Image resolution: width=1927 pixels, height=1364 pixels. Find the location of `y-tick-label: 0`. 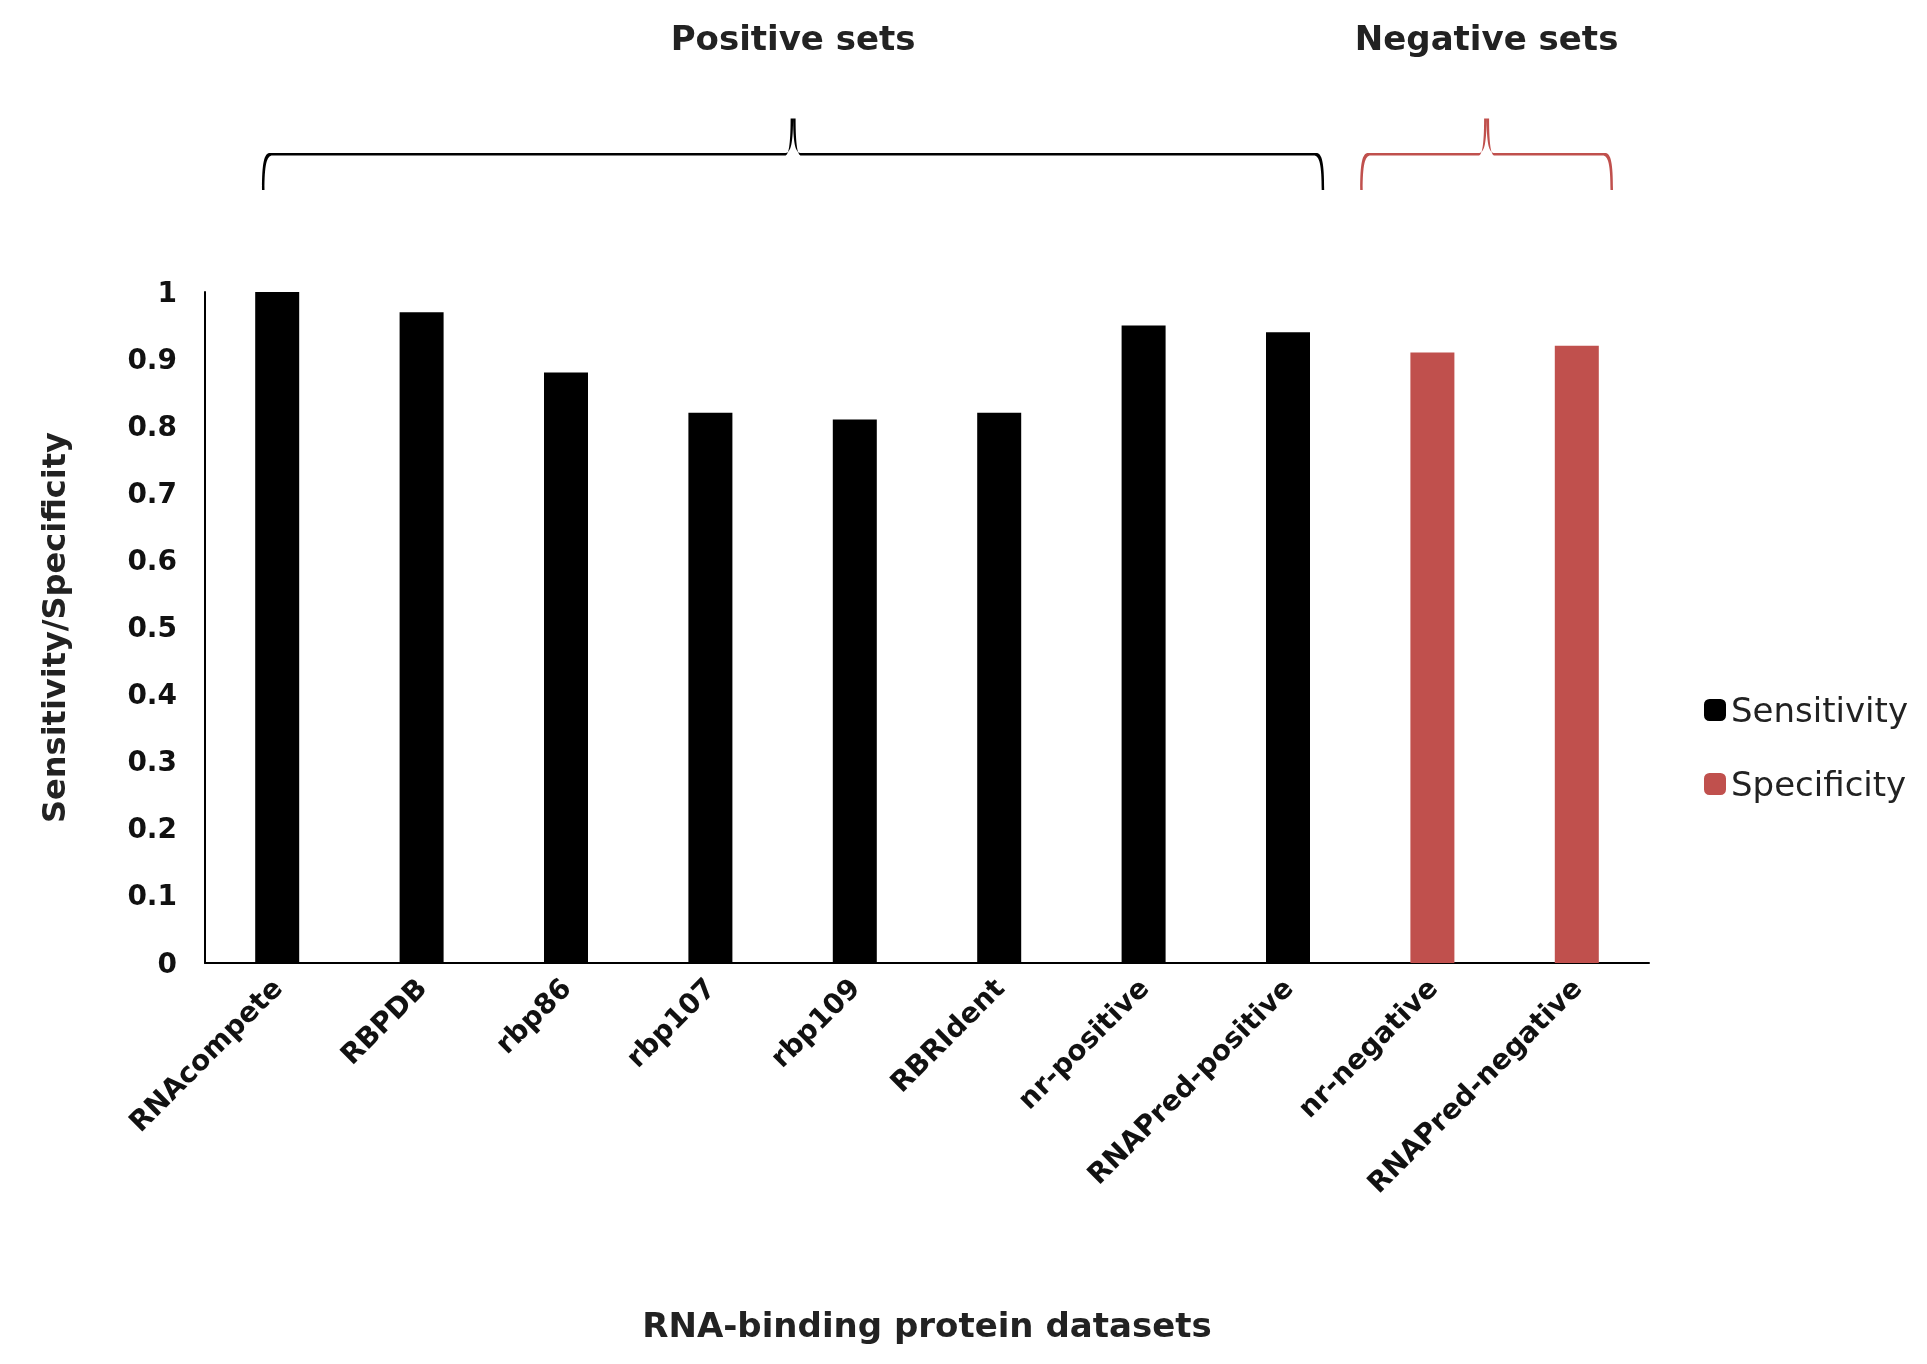

y-tick-label: 0 is located at coordinates (167, 963).